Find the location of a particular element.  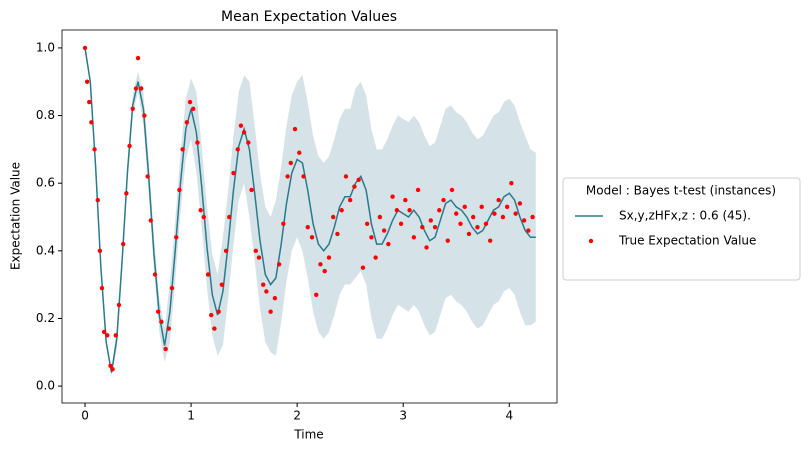

chart-title: Mean Expectation Values is located at coordinates (309, 17).